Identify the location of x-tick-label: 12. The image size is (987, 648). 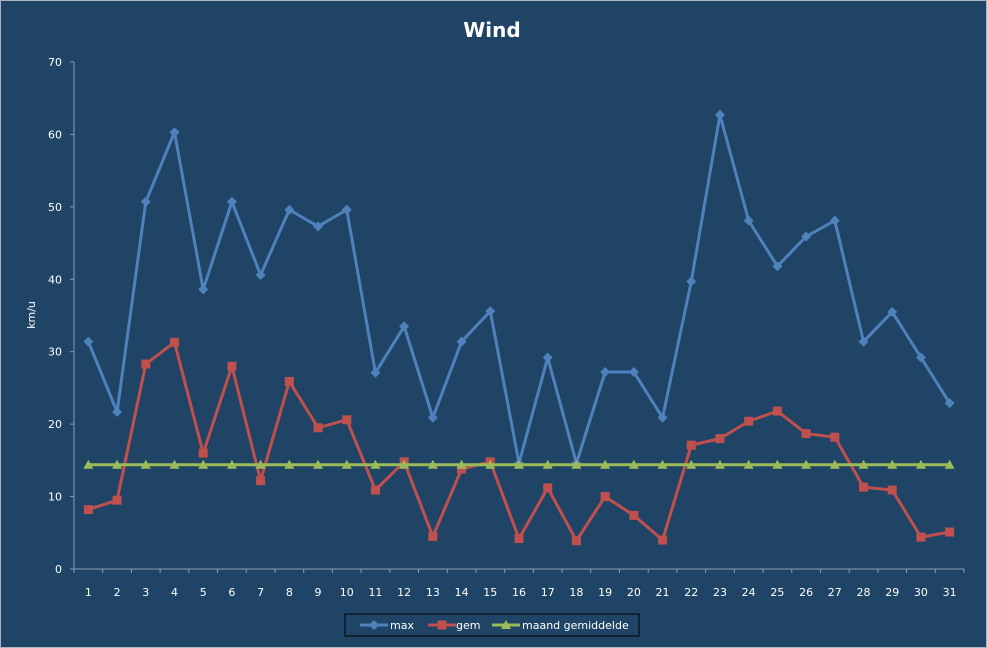
(404, 592).